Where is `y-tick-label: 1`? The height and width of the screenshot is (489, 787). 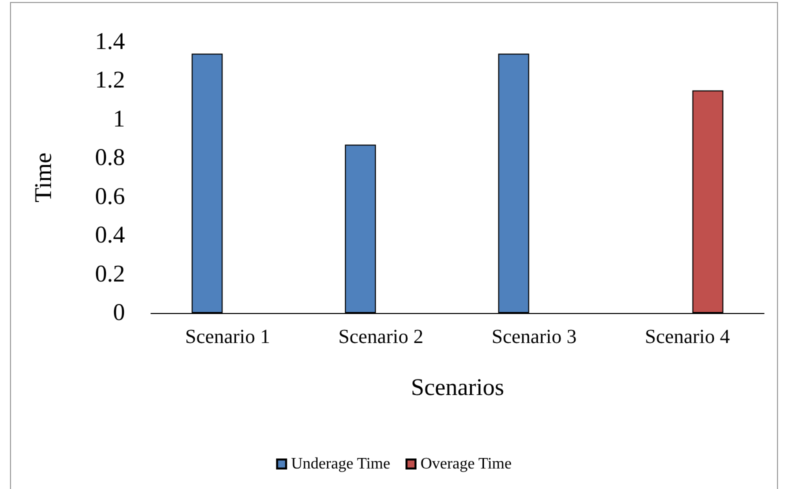 y-tick-label: 1 is located at coordinates (119, 119).